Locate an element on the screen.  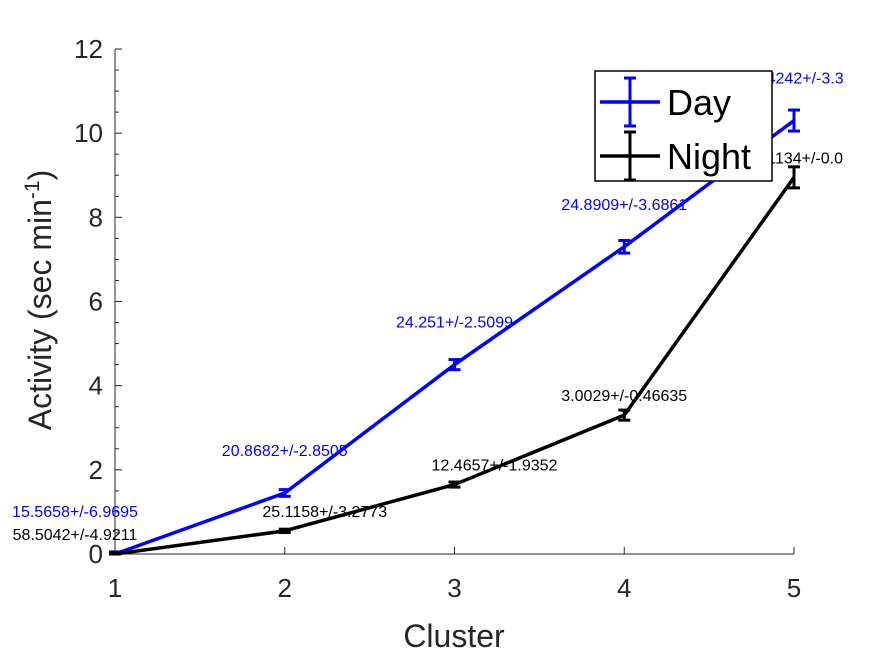
x-tick-label-3: 3 is located at coordinates (454, 588).